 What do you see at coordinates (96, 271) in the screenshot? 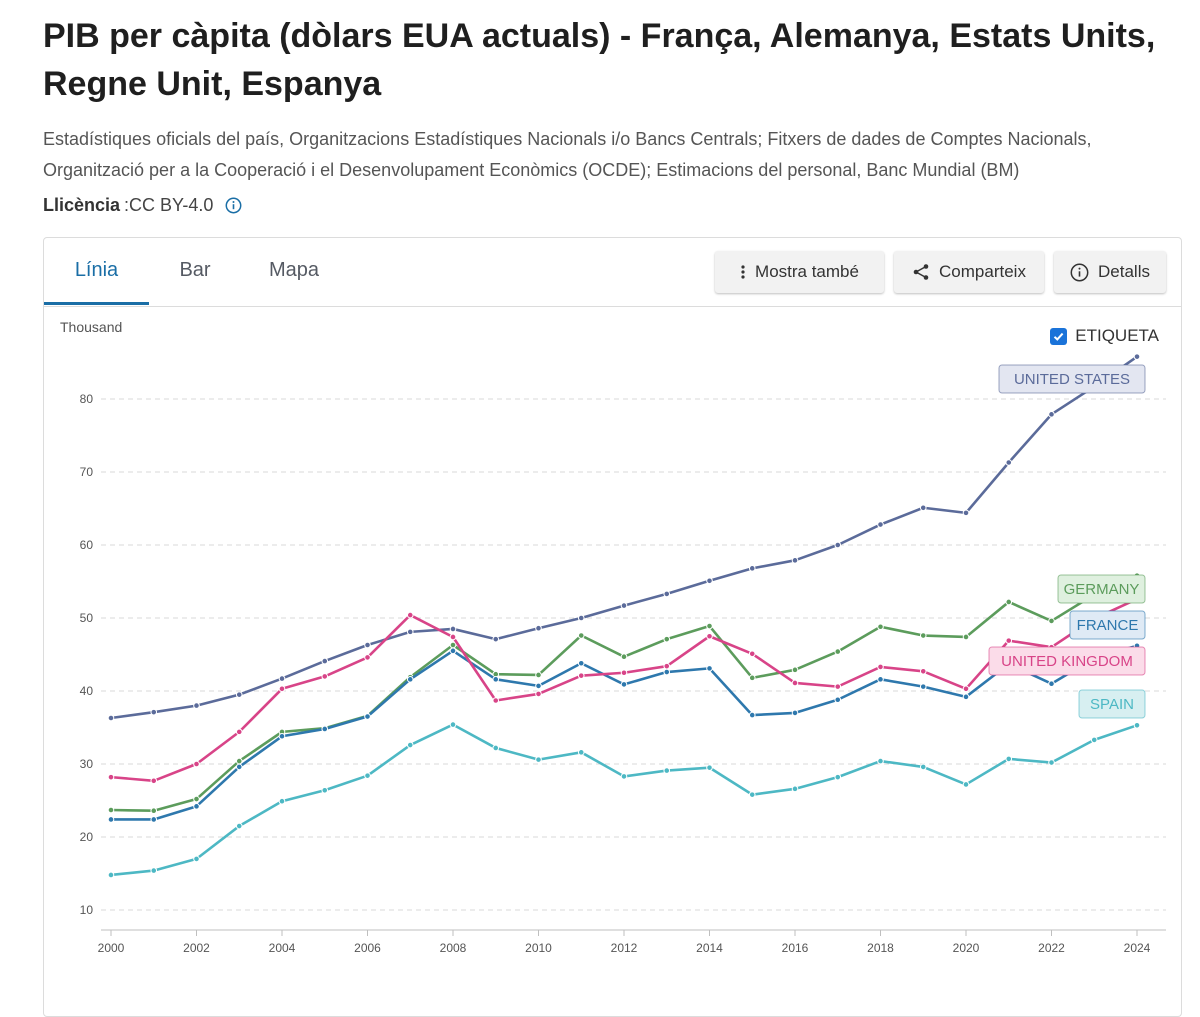
I see `tab-line: Línia` at bounding box center [96, 271].